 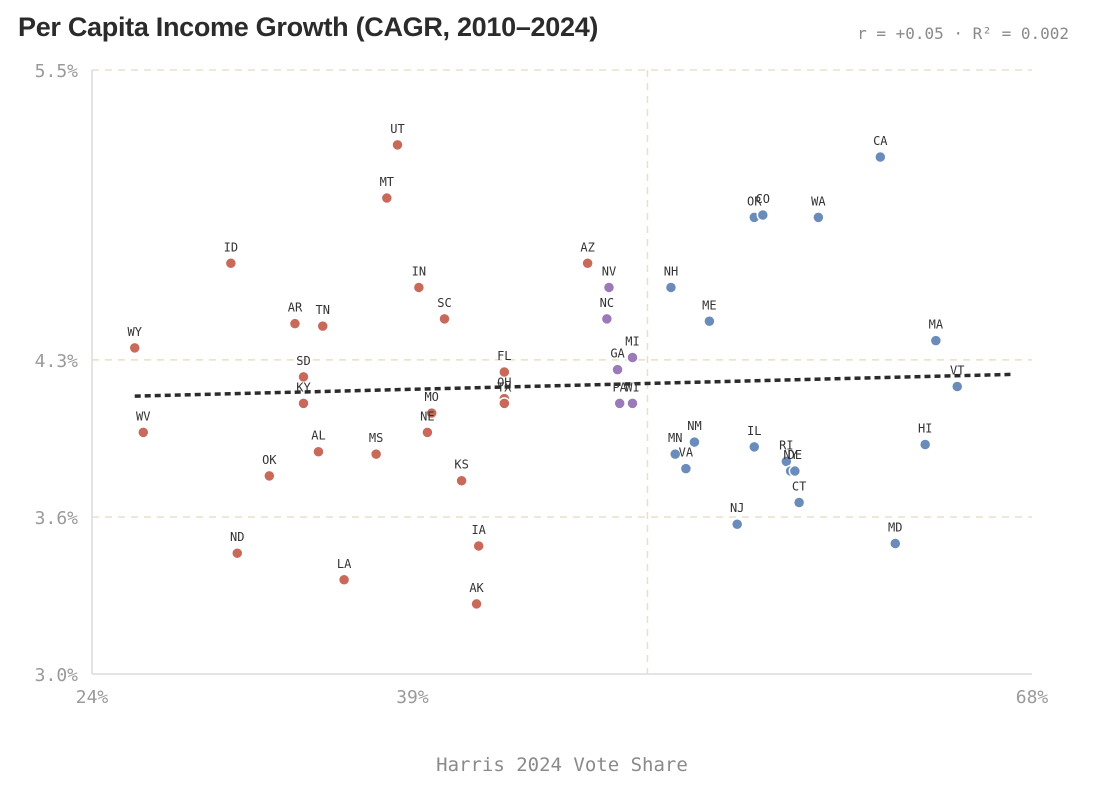 I want to click on data-point-in, so click(x=419, y=287).